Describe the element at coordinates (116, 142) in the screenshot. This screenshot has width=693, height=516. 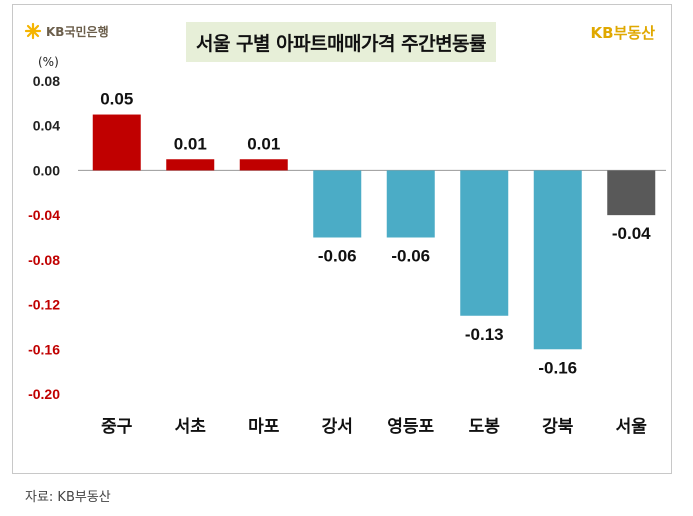
I see `bar-중구` at that location.